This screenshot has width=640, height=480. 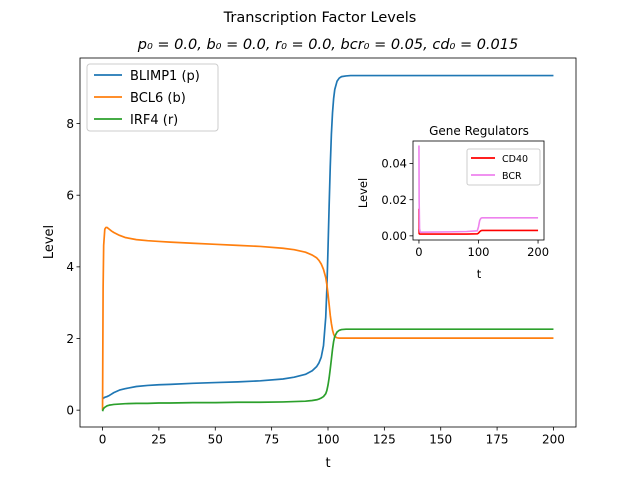 I want to click on inset-y-tick-label: 0.04, so click(x=394, y=164).